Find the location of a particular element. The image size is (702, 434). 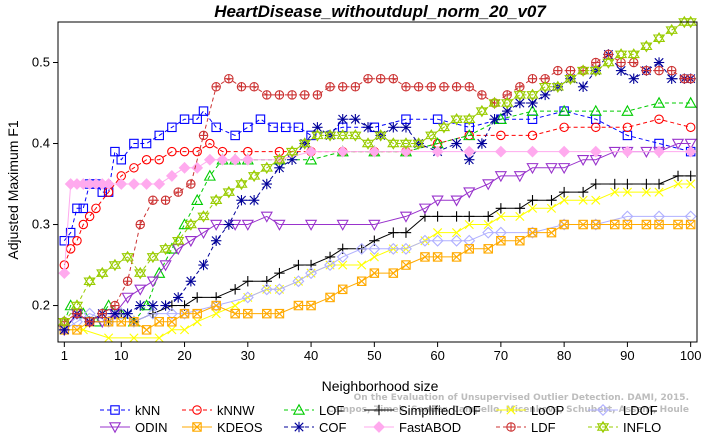

legend-label: ODIN is located at coordinates (151, 427).